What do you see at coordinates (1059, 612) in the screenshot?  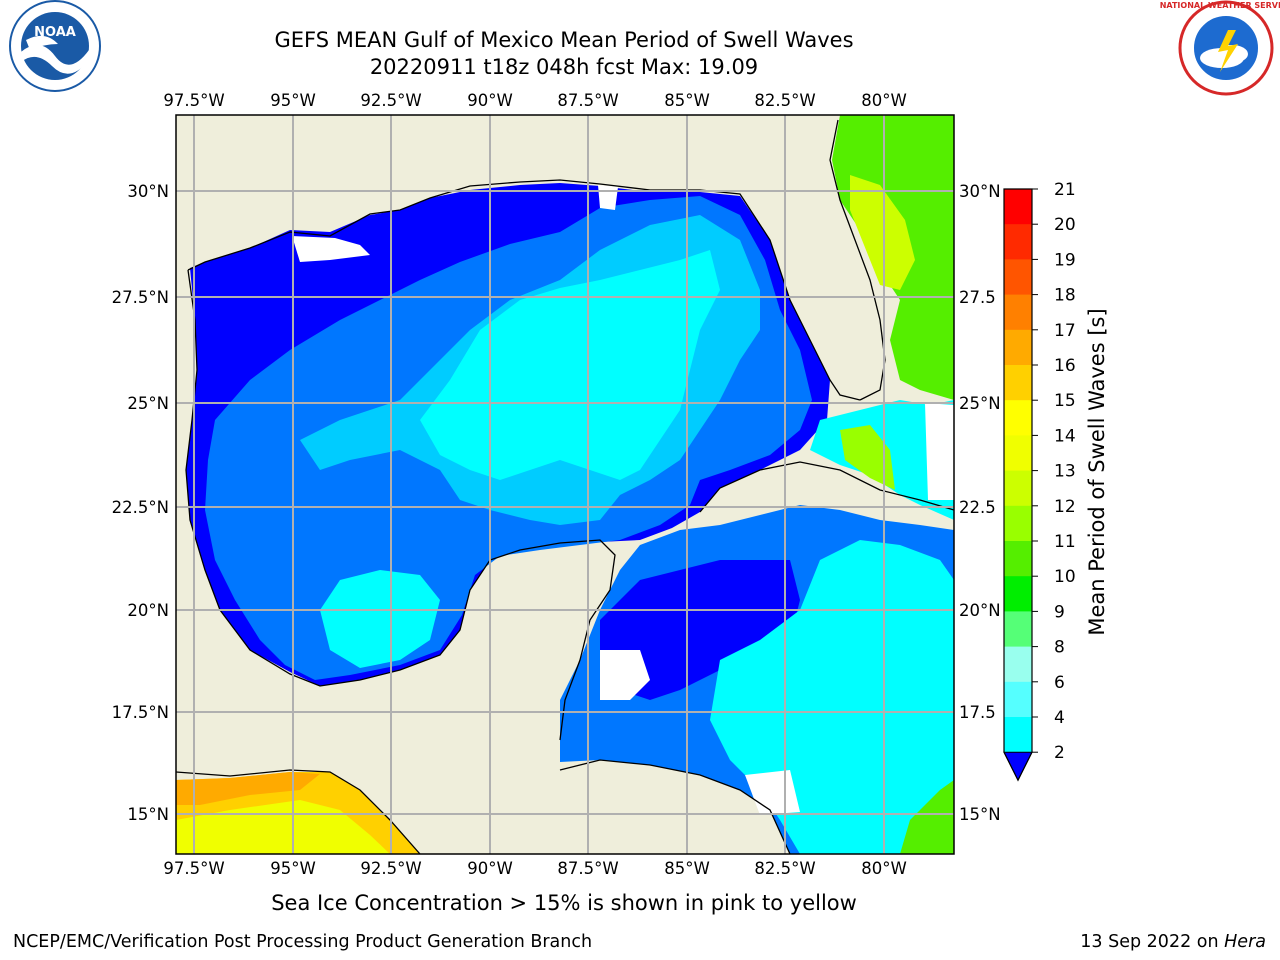 I see `colorbar-tick-label: 9` at bounding box center [1059, 612].